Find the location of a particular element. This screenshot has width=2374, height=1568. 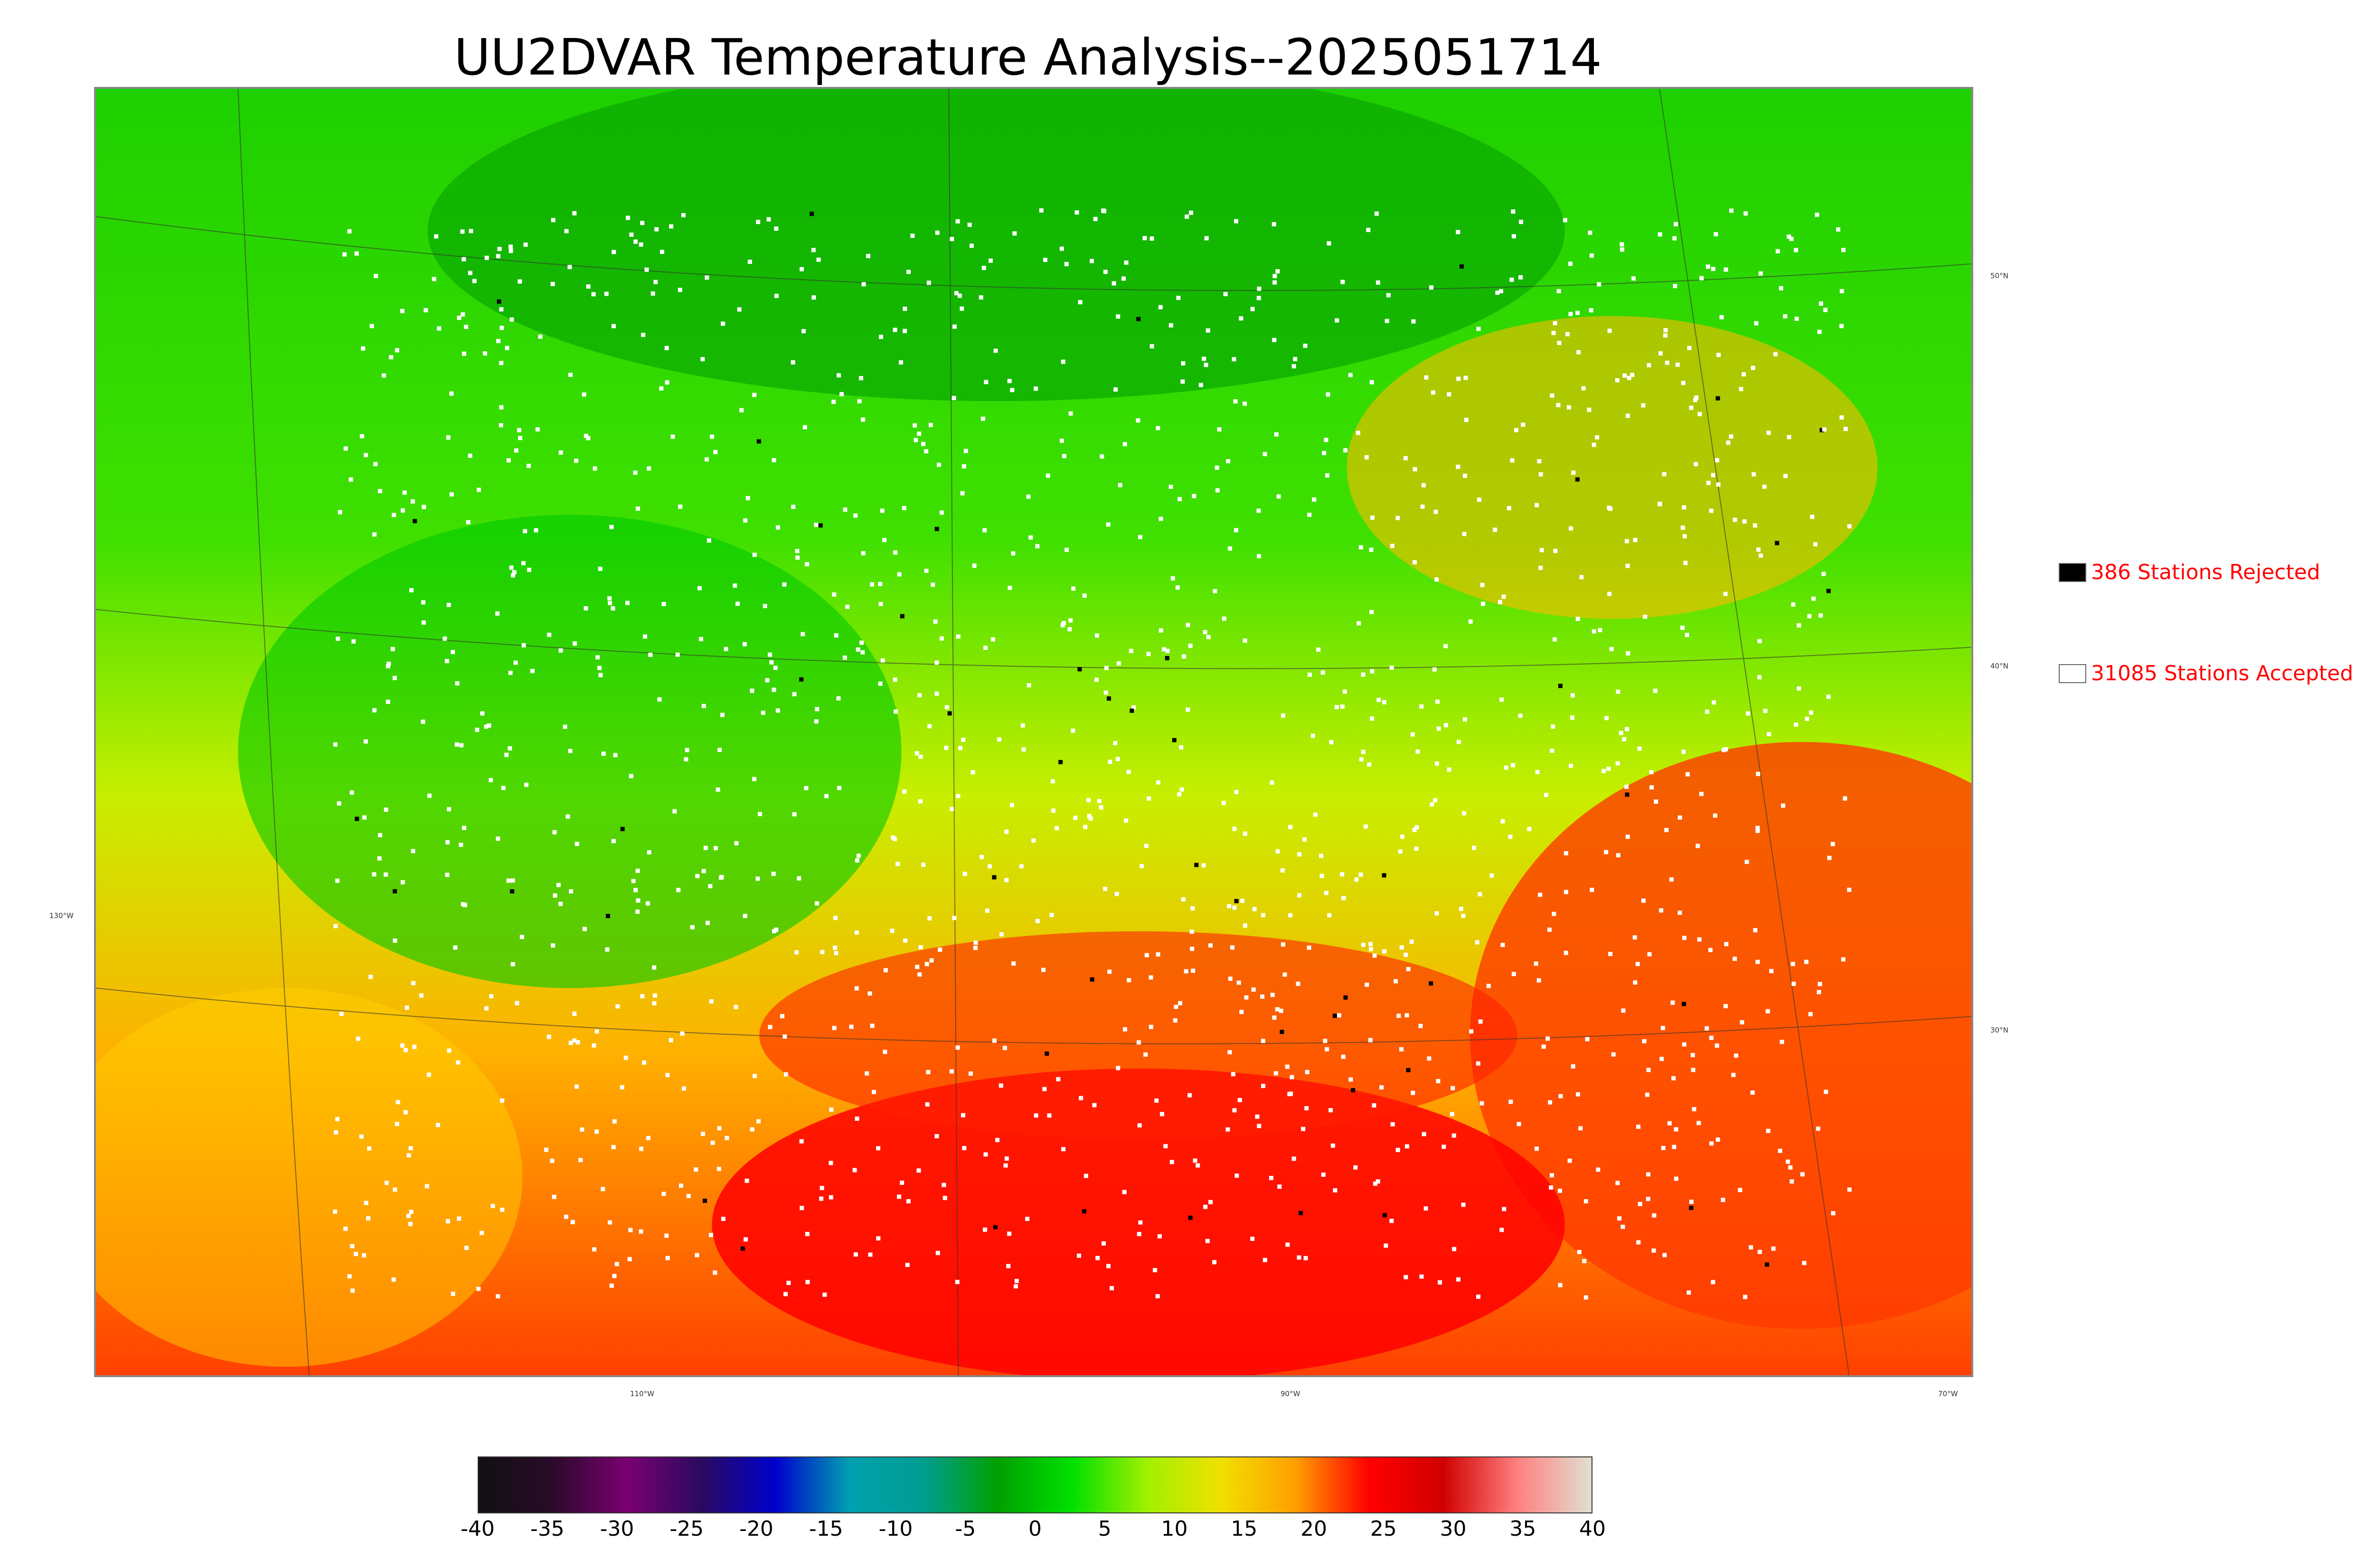

colorbar-tick: 15 is located at coordinates (1244, 1529).